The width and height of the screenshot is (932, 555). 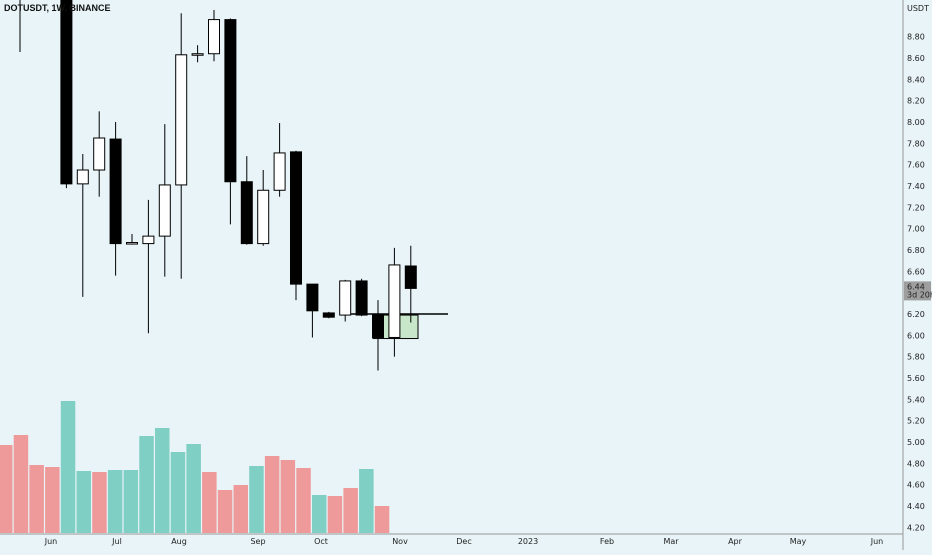 I want to click on x-tick-label: Apr, so click(x=735, y=541).